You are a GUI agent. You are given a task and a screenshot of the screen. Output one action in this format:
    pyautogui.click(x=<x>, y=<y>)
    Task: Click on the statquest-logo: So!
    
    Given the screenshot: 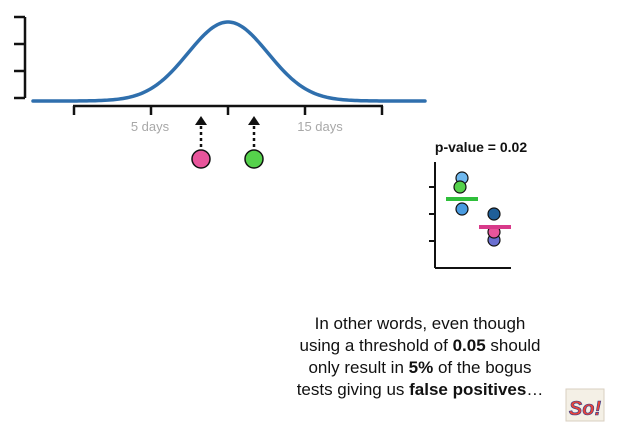 What is the action you would take?
    pyautogui.click(x=585, y=405)
    